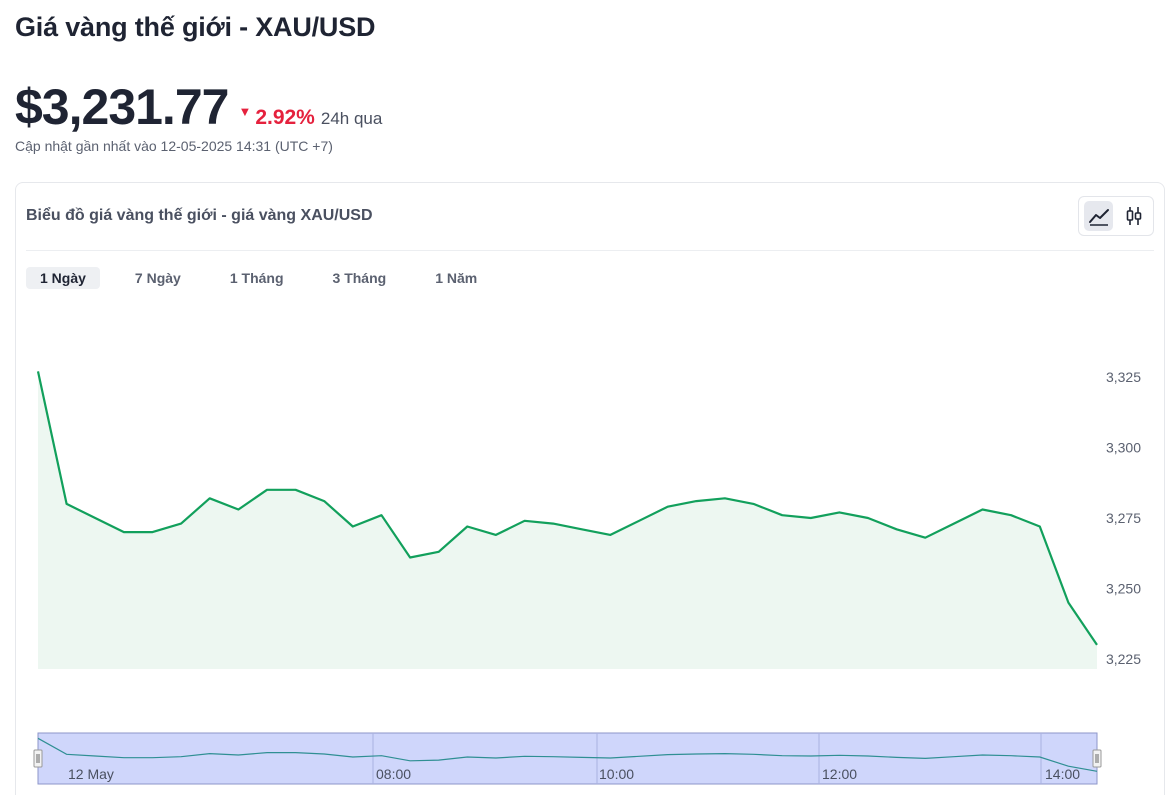 The image size is (1166, 795). I want to click on navigator-selection, so click(567, 758).